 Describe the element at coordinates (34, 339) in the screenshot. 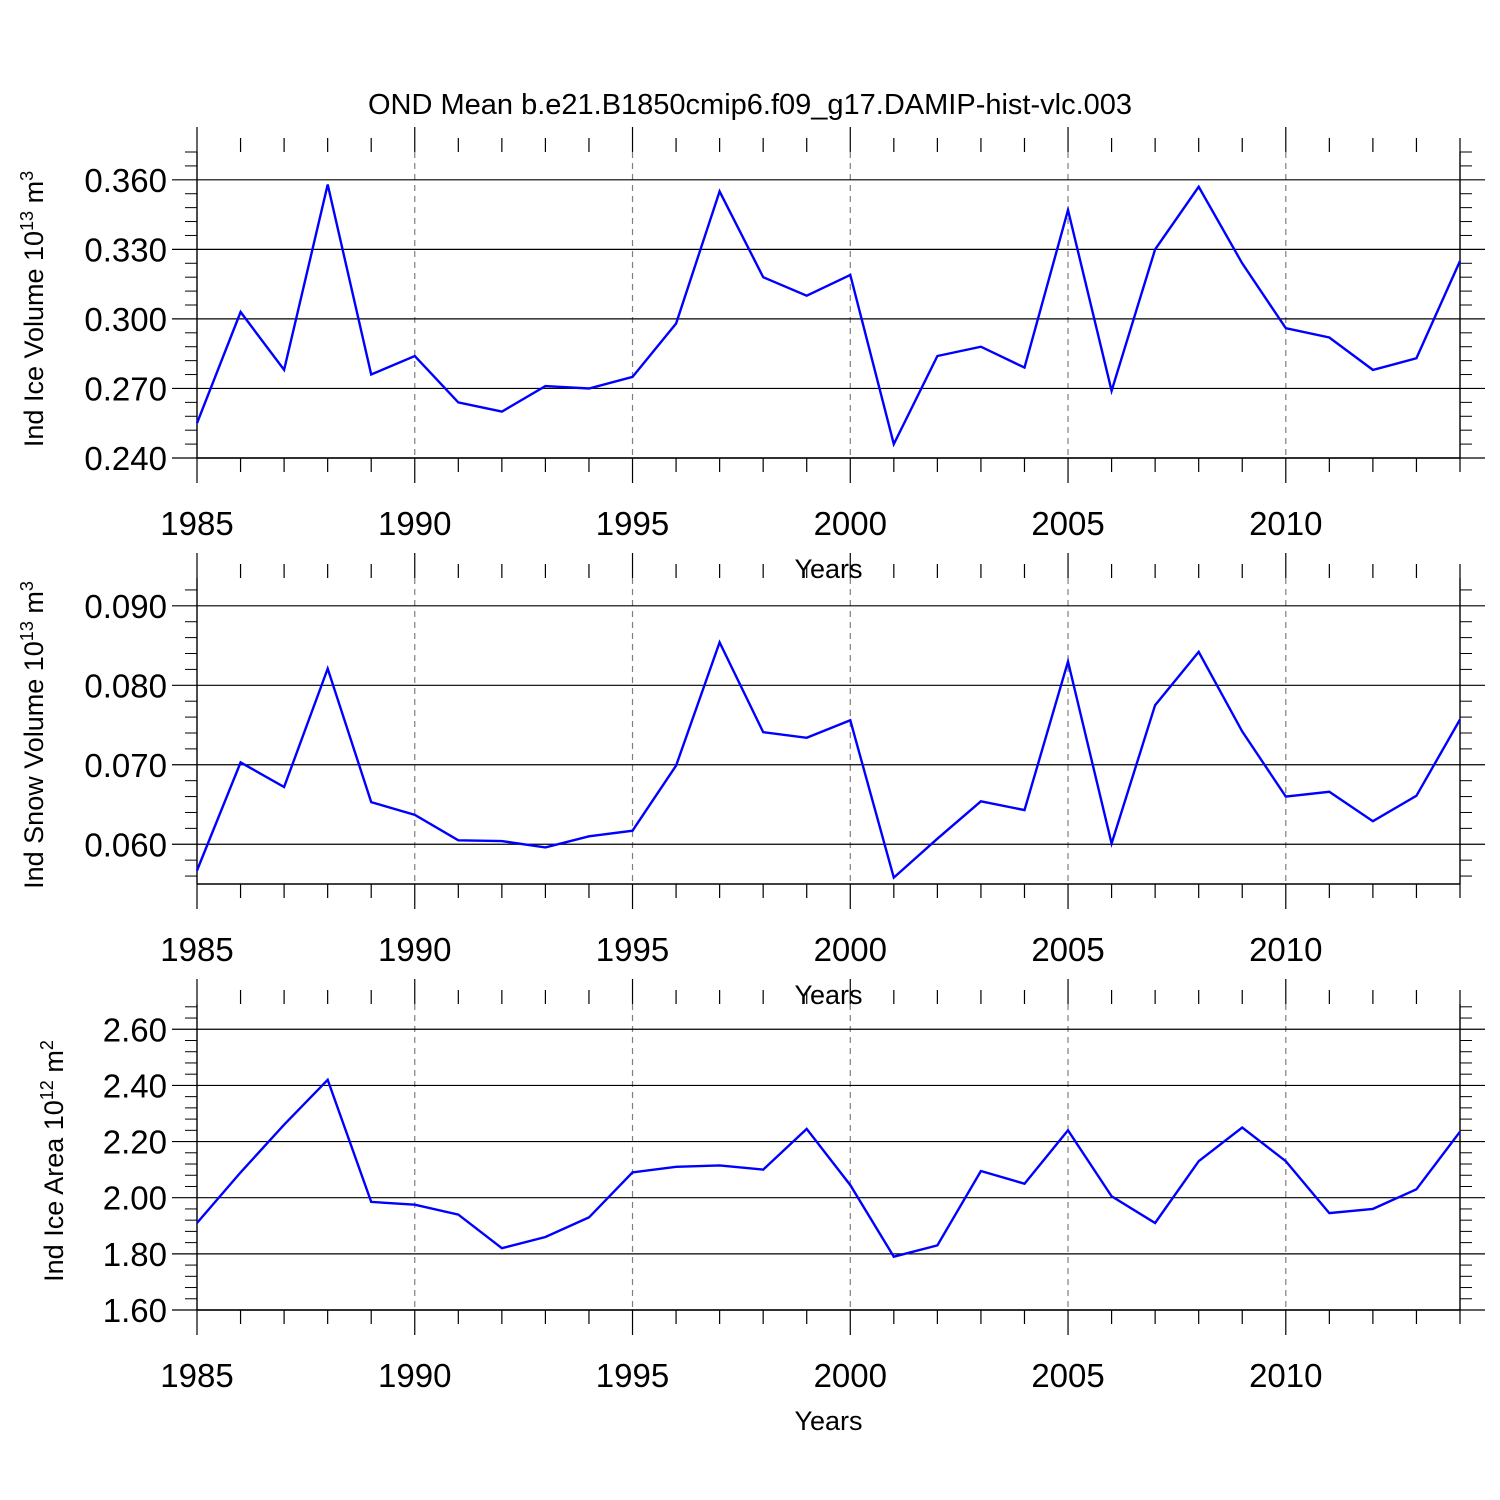

I see `y-axis-label-main: Ind Ice Volume 10` at that location.